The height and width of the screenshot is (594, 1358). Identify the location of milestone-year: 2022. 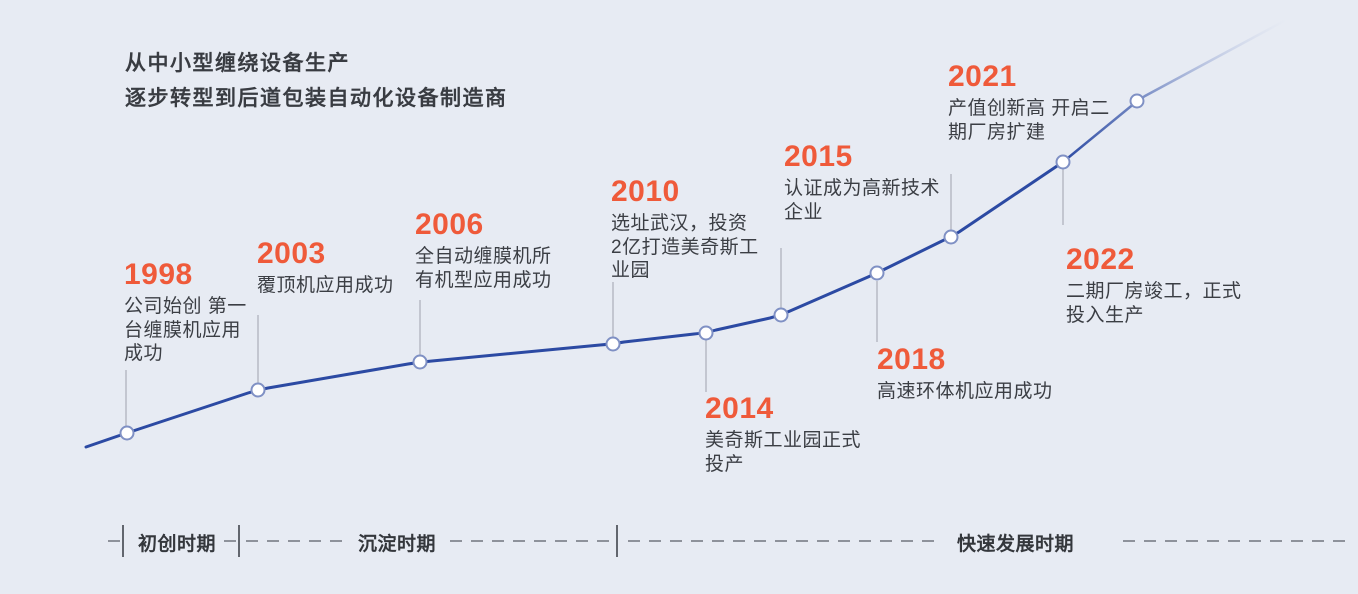
(1100, 259).